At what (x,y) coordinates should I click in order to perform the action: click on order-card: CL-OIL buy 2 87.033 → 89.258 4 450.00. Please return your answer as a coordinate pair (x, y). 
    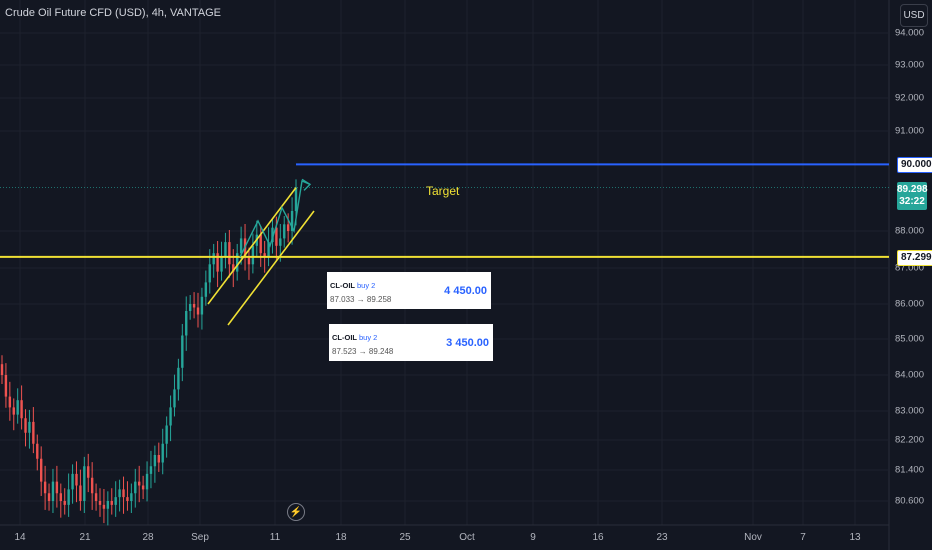
    Looking at the image, I should click on (409, 290).